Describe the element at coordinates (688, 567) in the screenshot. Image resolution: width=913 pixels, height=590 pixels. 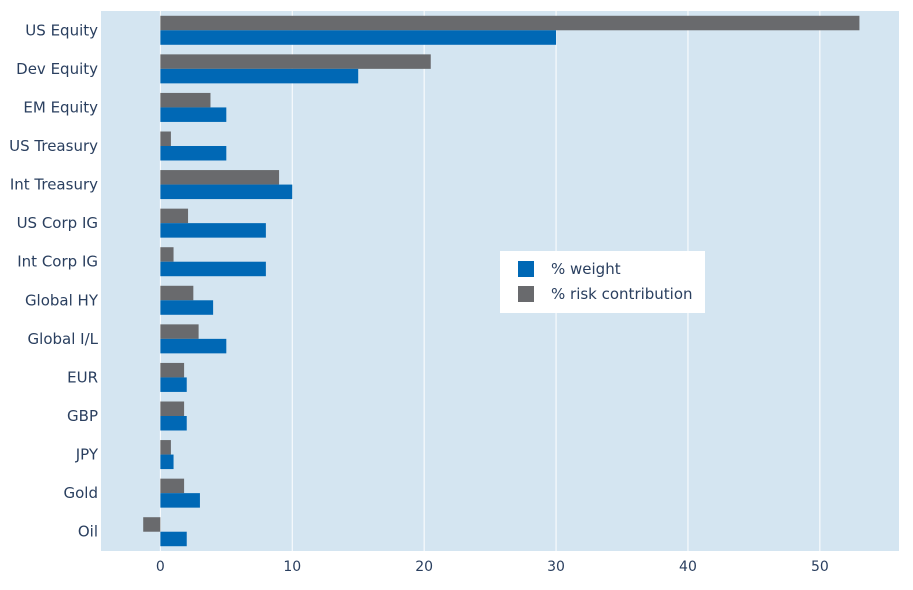
I see `x-tick-label: 40` at that location.